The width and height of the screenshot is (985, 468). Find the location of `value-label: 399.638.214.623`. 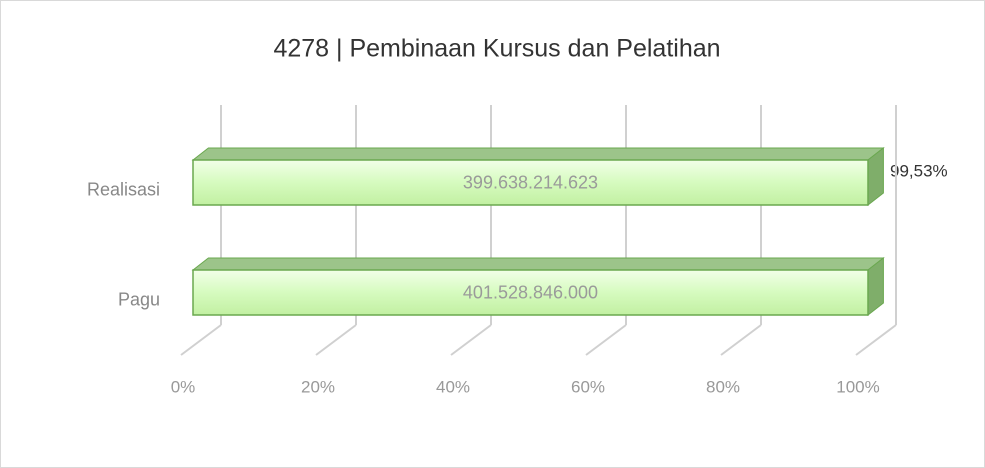

value-label: 399.638.214.623 is located at coordinates (530, 182).